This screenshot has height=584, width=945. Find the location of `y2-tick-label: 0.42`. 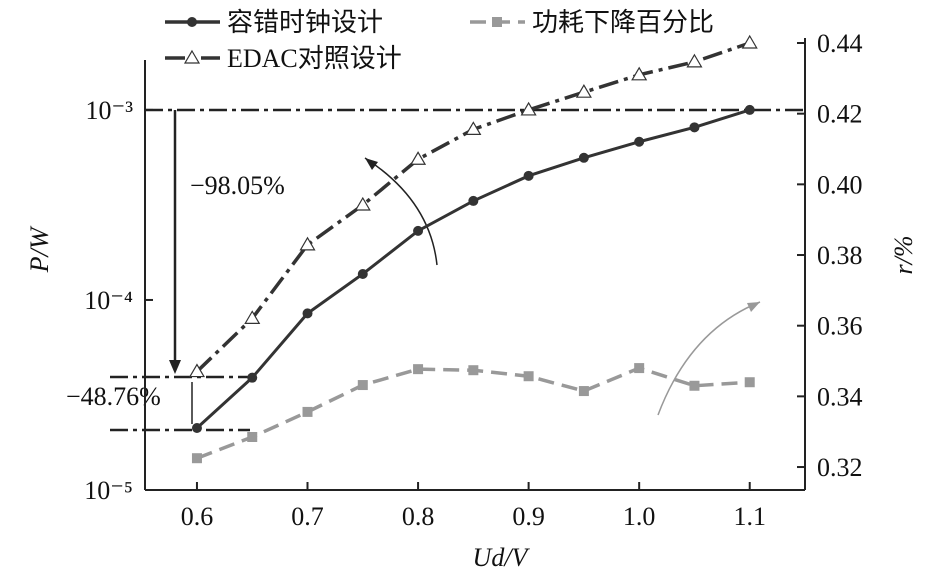

y2-tick-label: 0.42 is located at coordinates (840, 114).